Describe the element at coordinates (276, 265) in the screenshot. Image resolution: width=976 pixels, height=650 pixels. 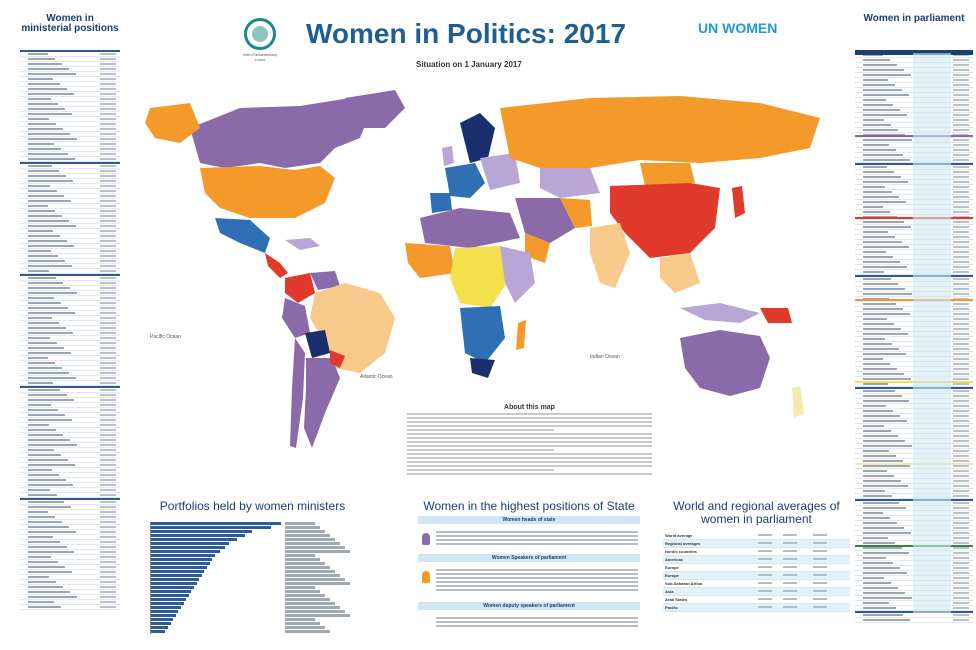
I see `map-central-america` at that location.